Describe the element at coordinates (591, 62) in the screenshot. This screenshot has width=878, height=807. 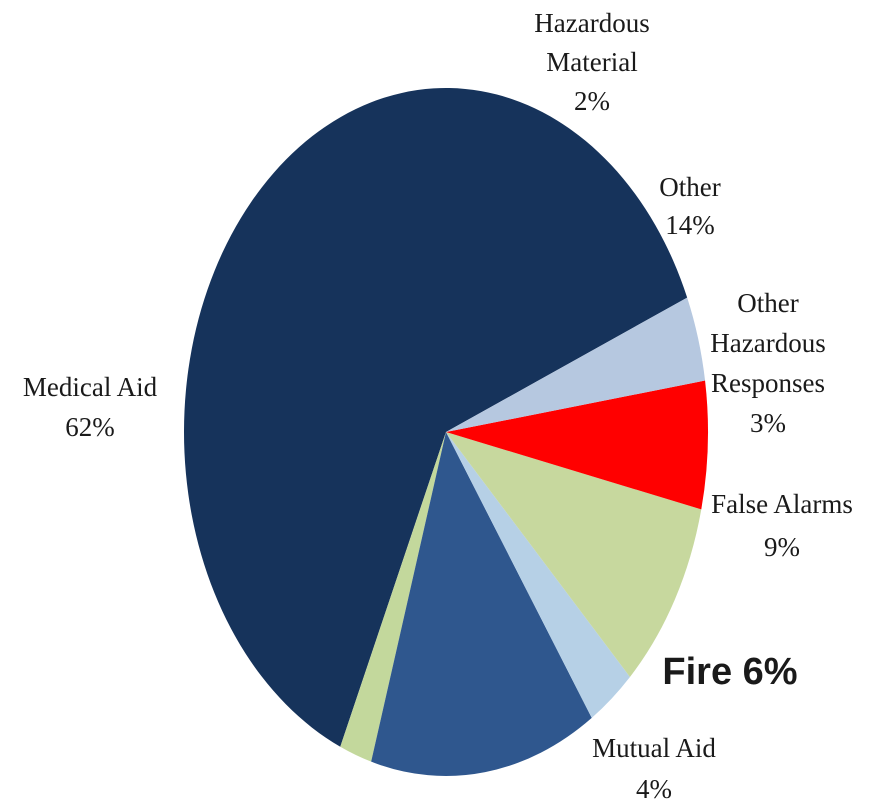
I see `label-hazardous-material: Hazardous Material 2%` at that location.